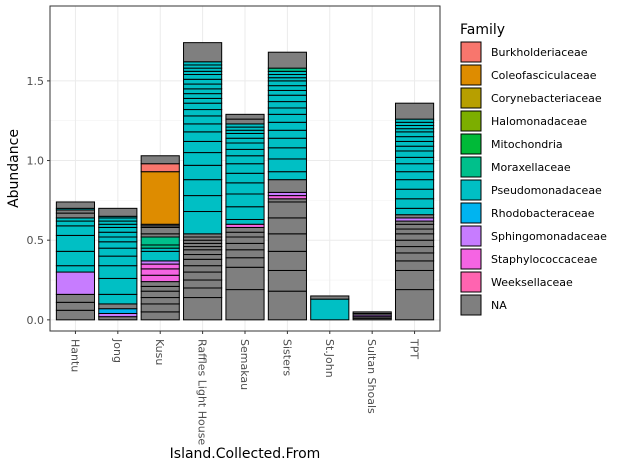 Image resolution: width=624 pixels, height=469 pixels. What do you see at coordinates (245, 217) in the screenshot?
I see `bar-semakau` at bounding box center [245, 217].